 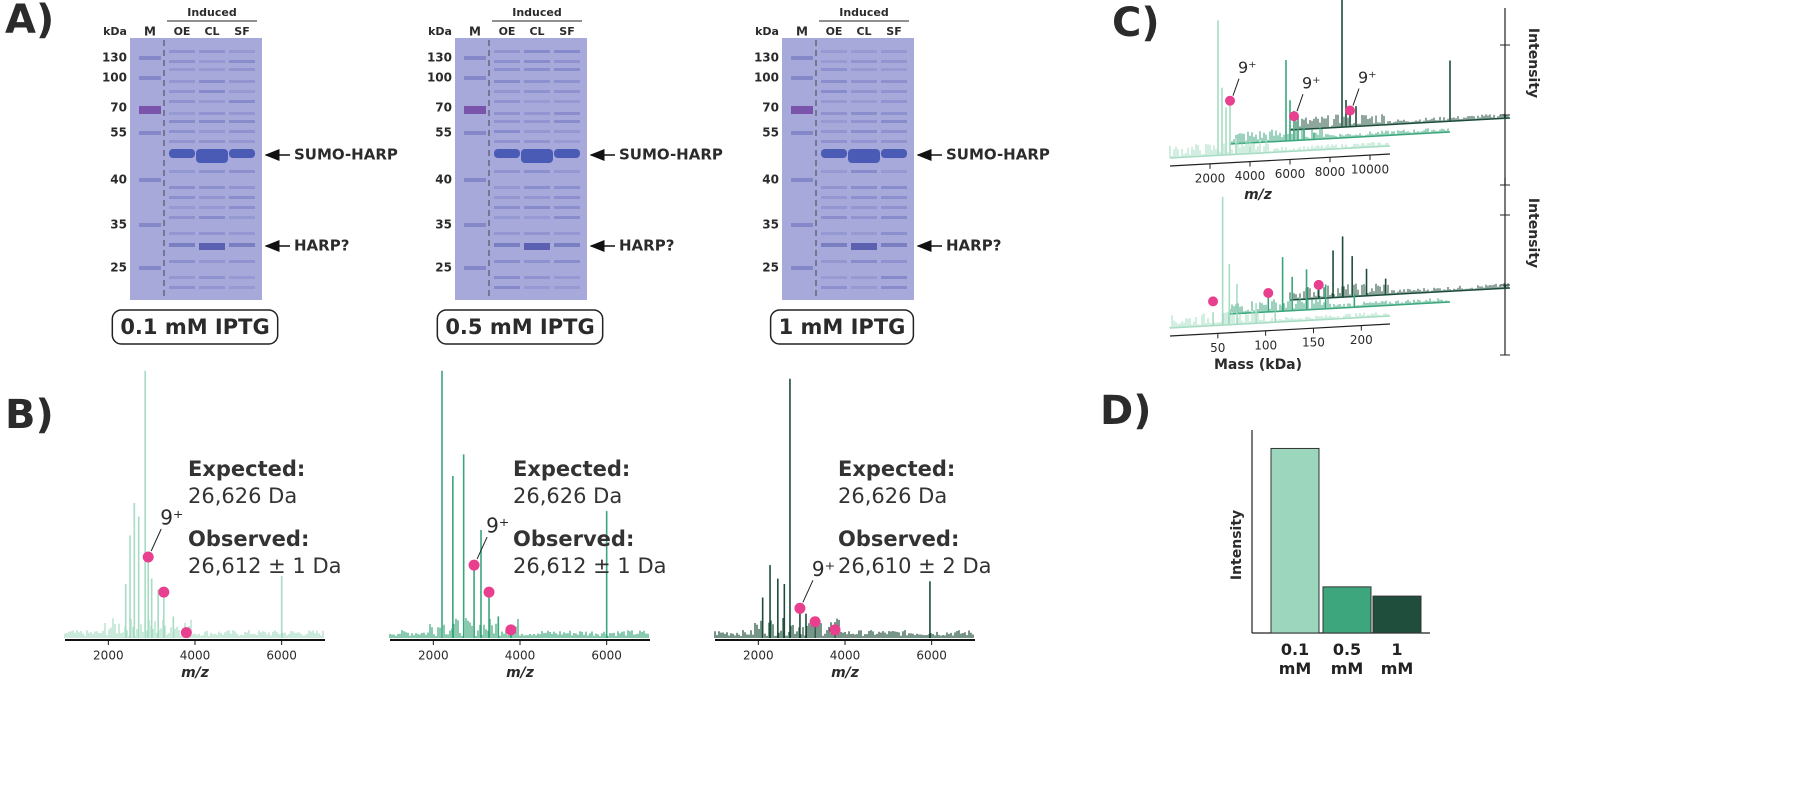 I want to click on annotation: Expected:, so click(x=571, y=469).